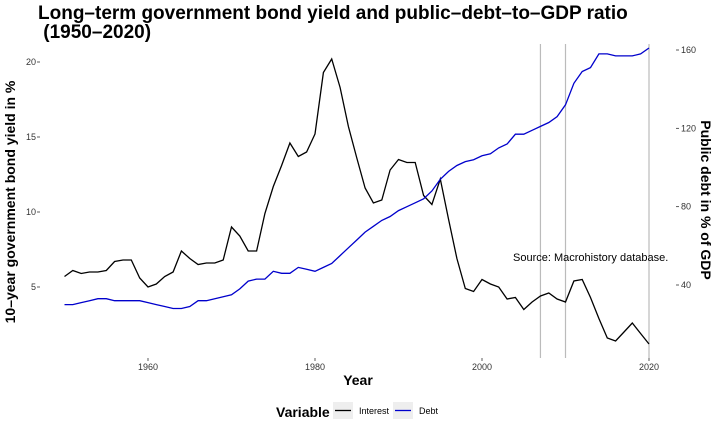 The height and width of the screenshot is (432, 720). I want to click on legend-label-debt: Debt, so click(429, 411).